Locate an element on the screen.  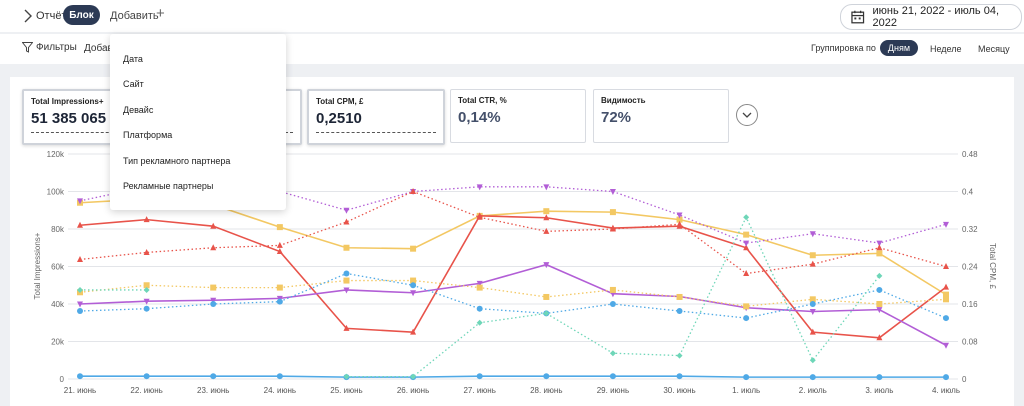
y-tick-left: 40k is located at coordinates (58, 304).